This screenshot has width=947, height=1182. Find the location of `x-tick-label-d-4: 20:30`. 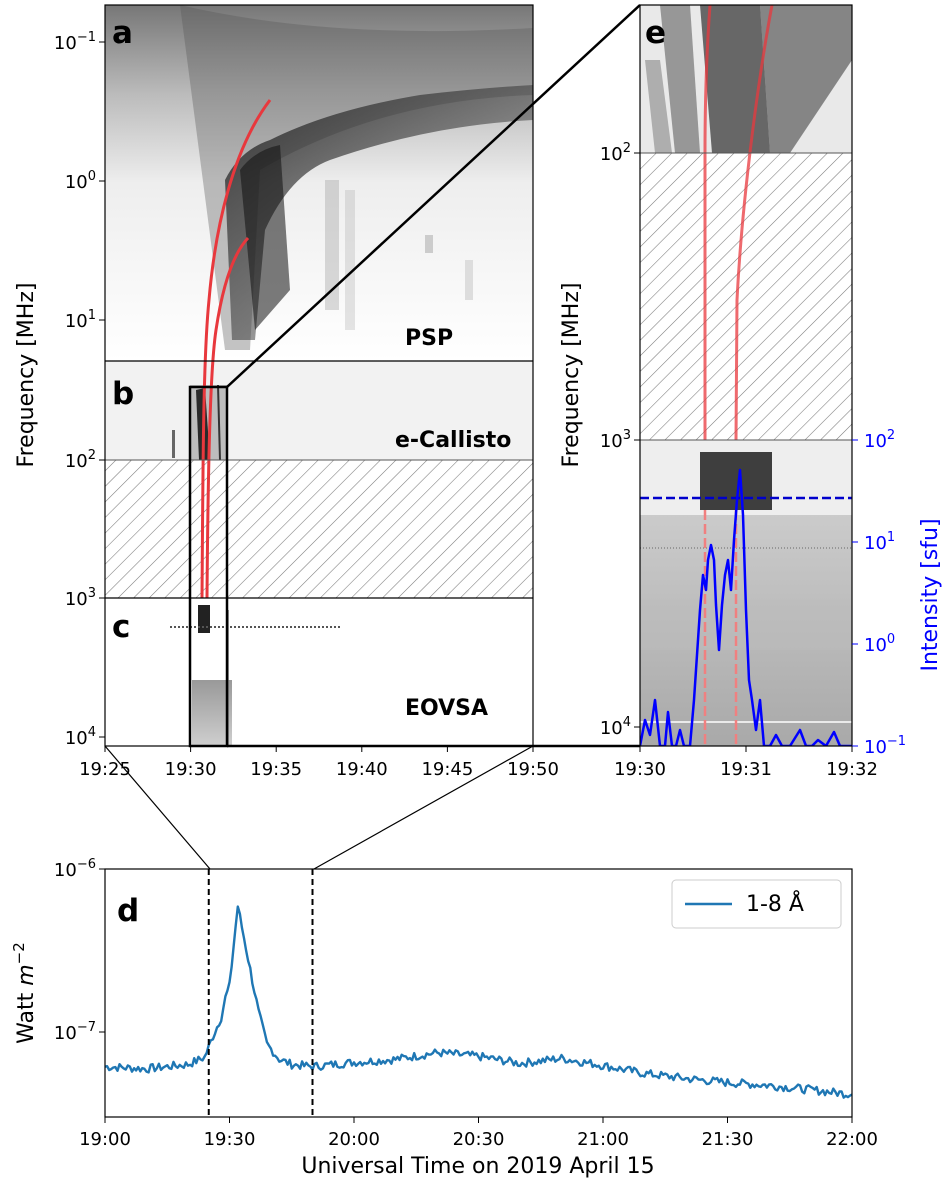

x-tick-label-d-4: 20:30 is located at coordinates (479, 1139).